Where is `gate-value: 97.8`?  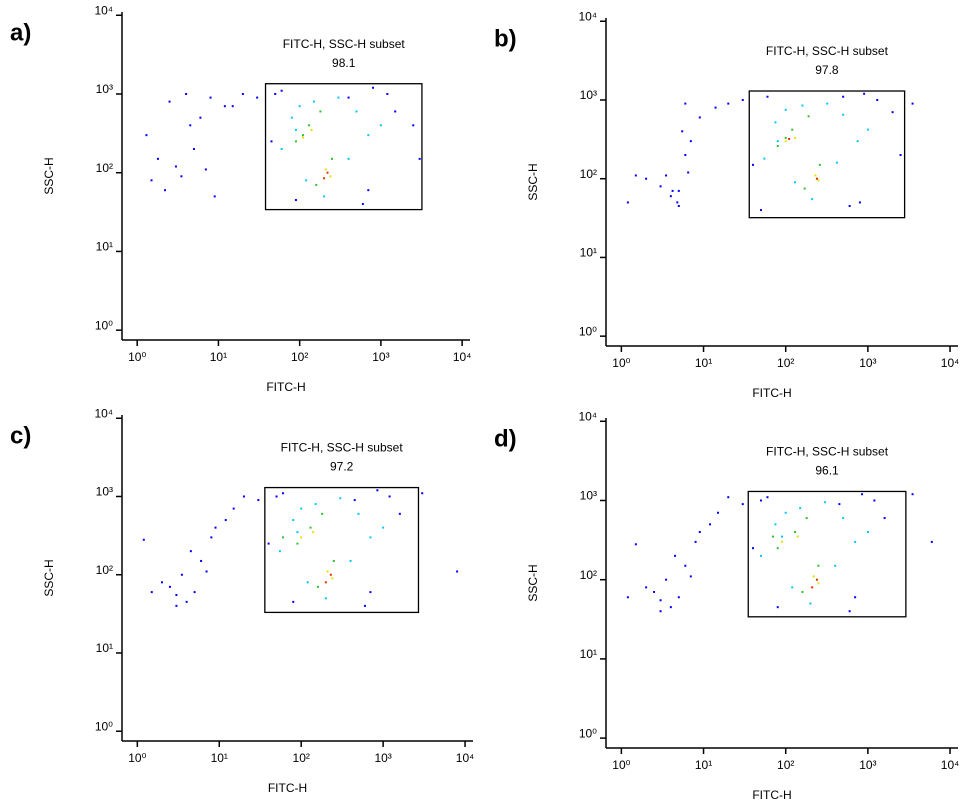
gate-value: 97.8 is located at coordinates (827, 70).